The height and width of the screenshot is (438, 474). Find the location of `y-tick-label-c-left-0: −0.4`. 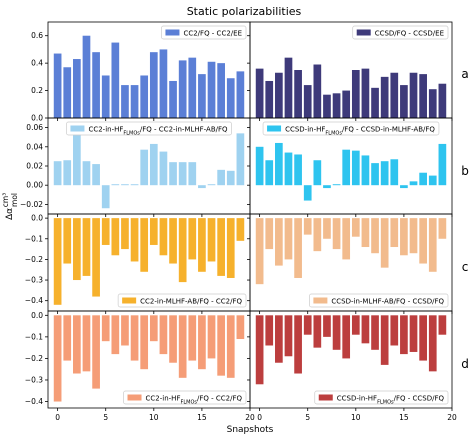

y-tick-label-c-left-0: −0.4 is located at coordinates (34, 300).